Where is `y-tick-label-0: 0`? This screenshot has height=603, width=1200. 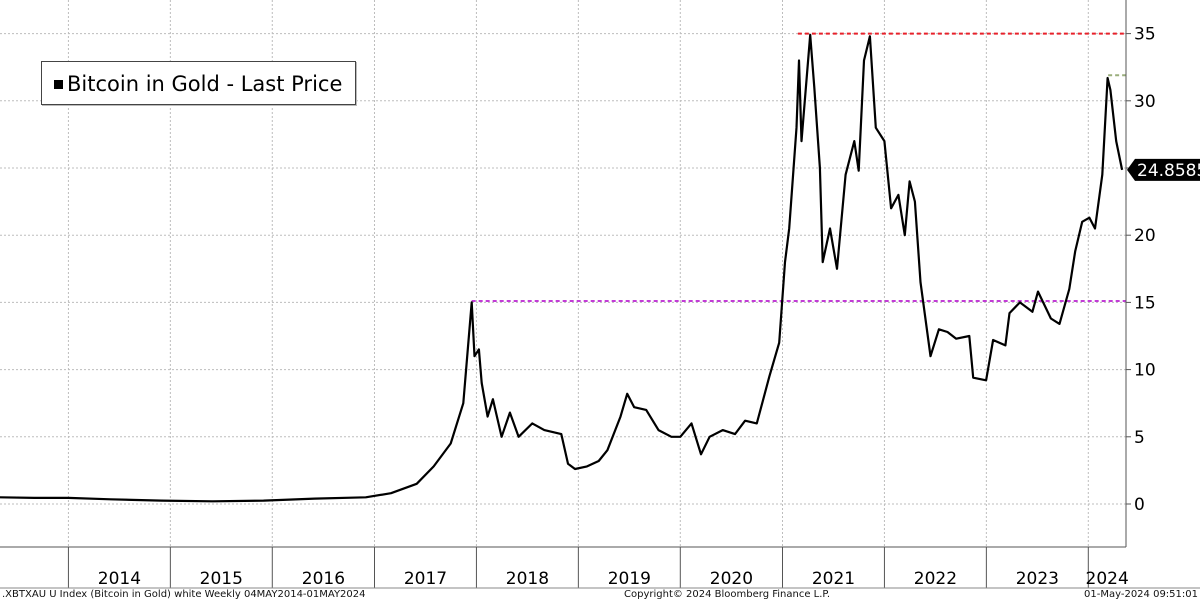 y-tick-label-0: 0 is located at coordinates (1139, 505).